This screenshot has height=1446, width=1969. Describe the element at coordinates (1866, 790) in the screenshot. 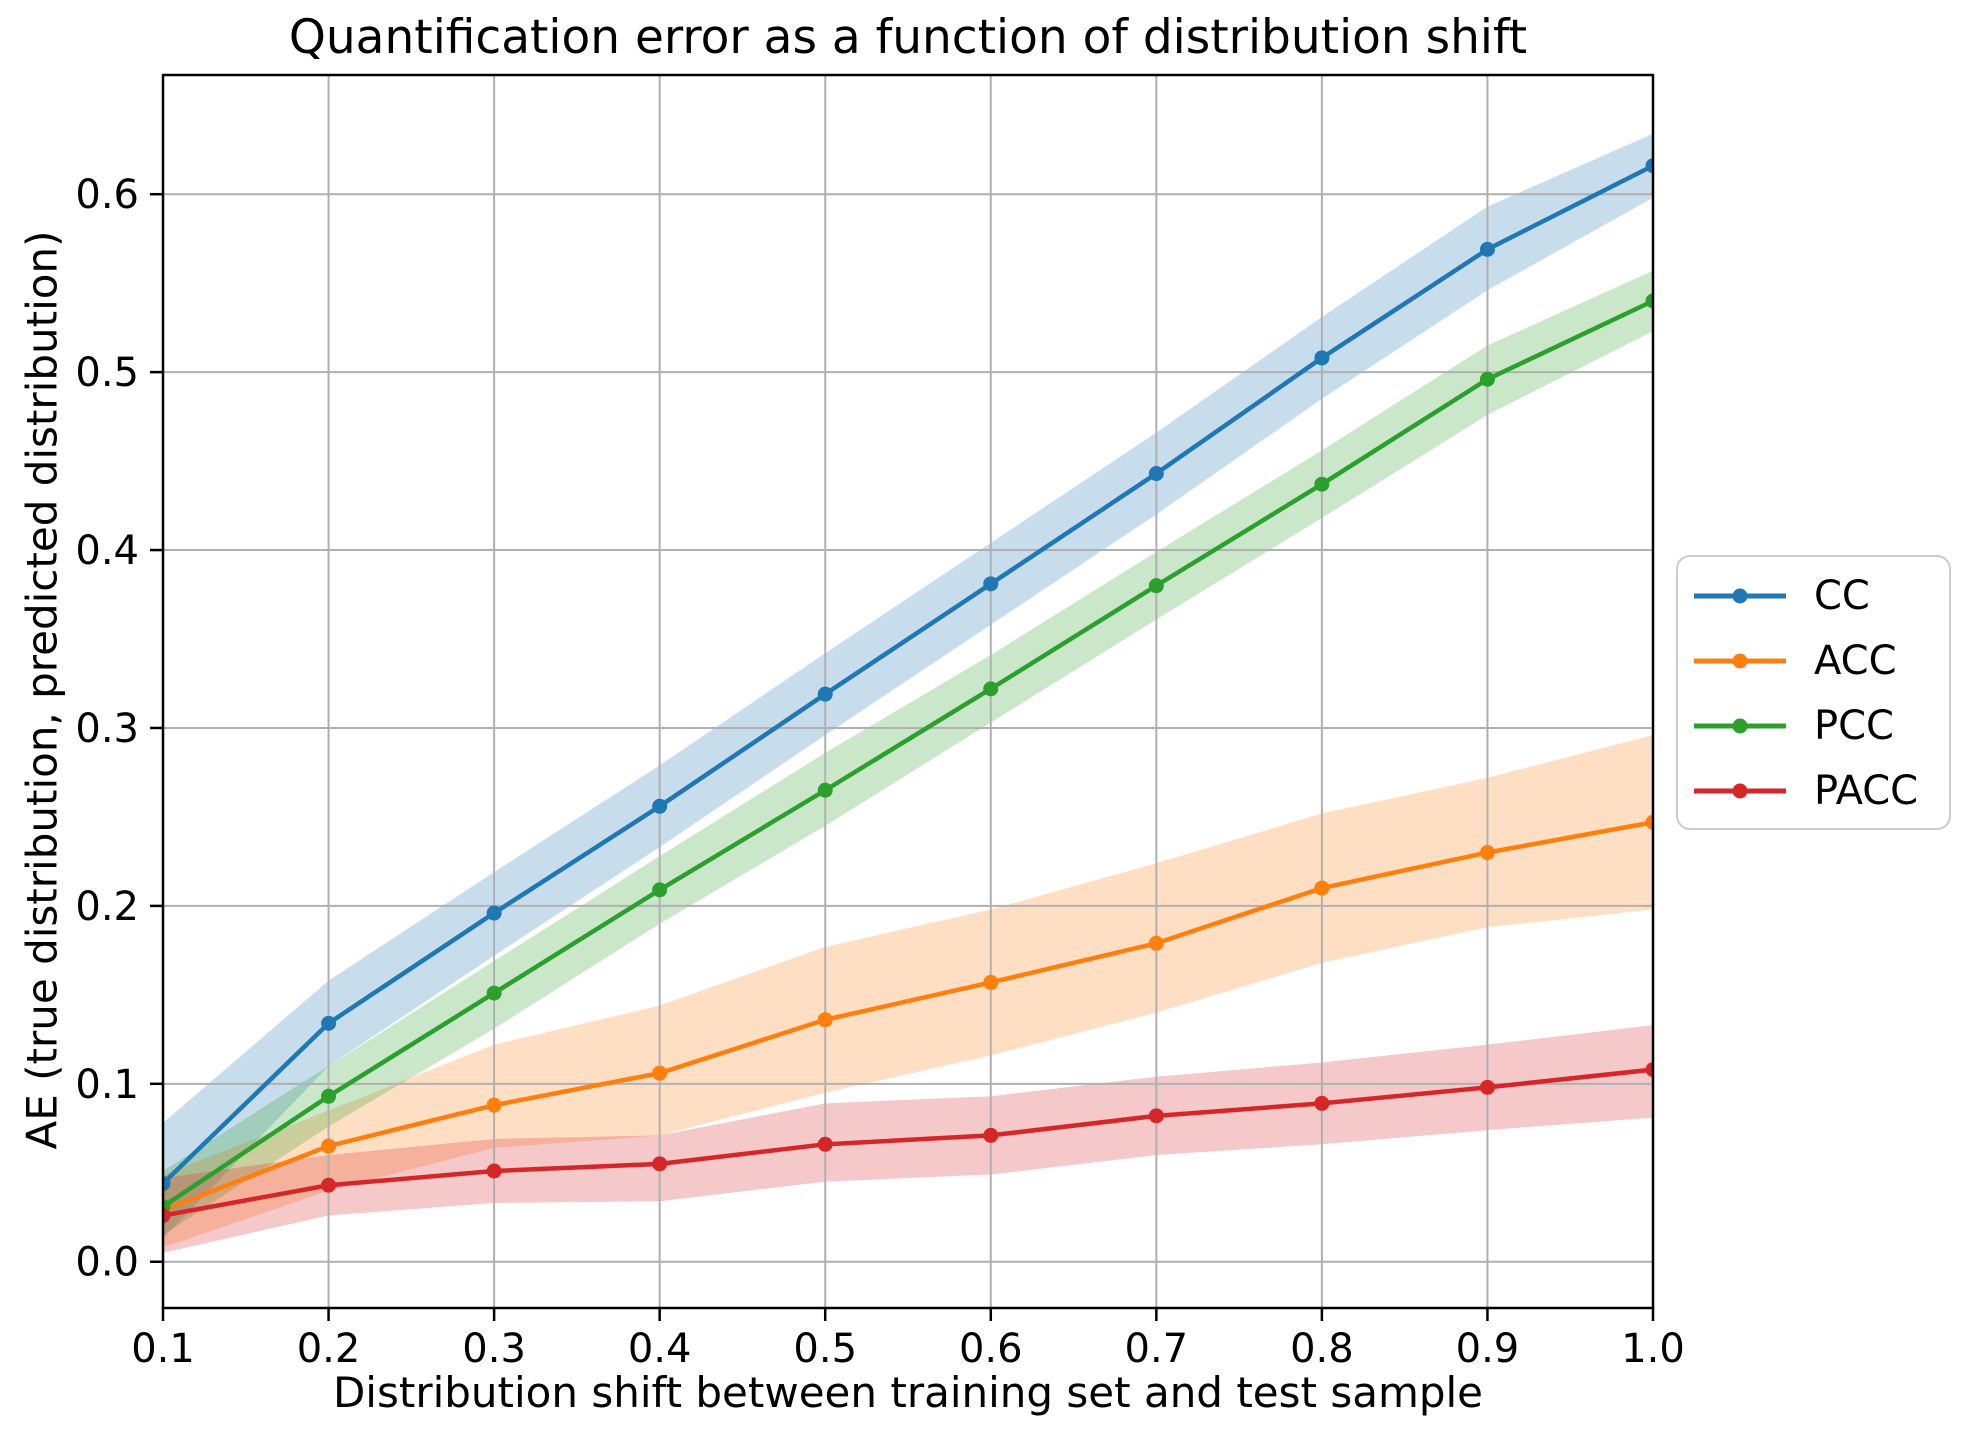

I see `legend-label-pacc: PACC` at that location.